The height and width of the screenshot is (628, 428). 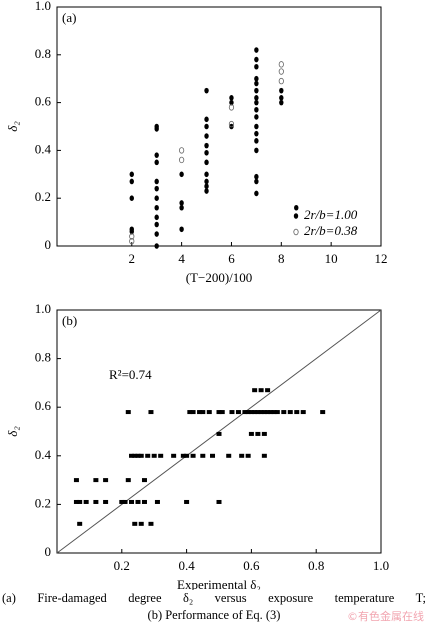 I want to click on y-tick-label: 0.4, so click(x=43, y=148).